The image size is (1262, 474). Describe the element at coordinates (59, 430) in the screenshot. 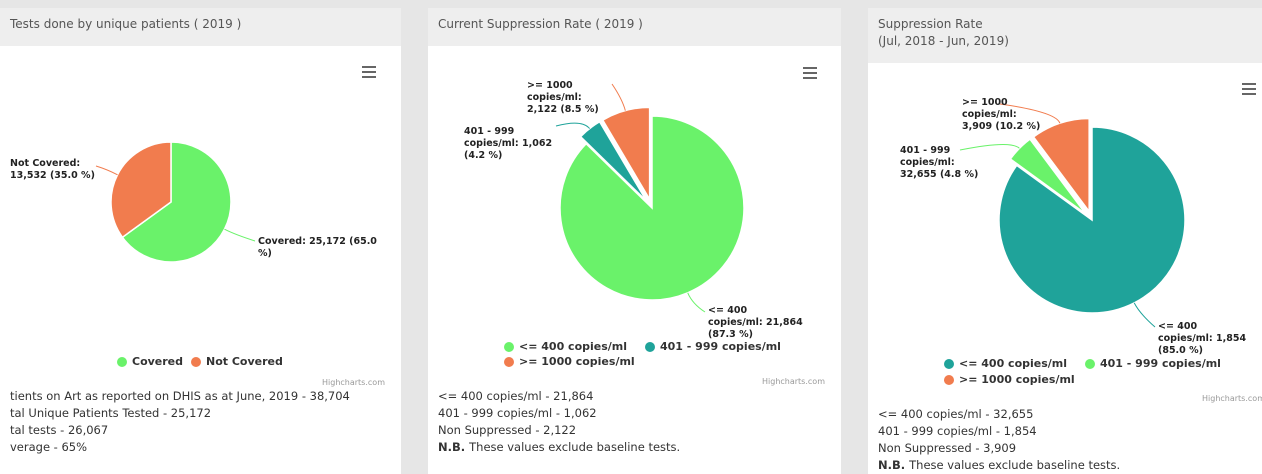

I see `note: tal tests - 26,067` at that location.